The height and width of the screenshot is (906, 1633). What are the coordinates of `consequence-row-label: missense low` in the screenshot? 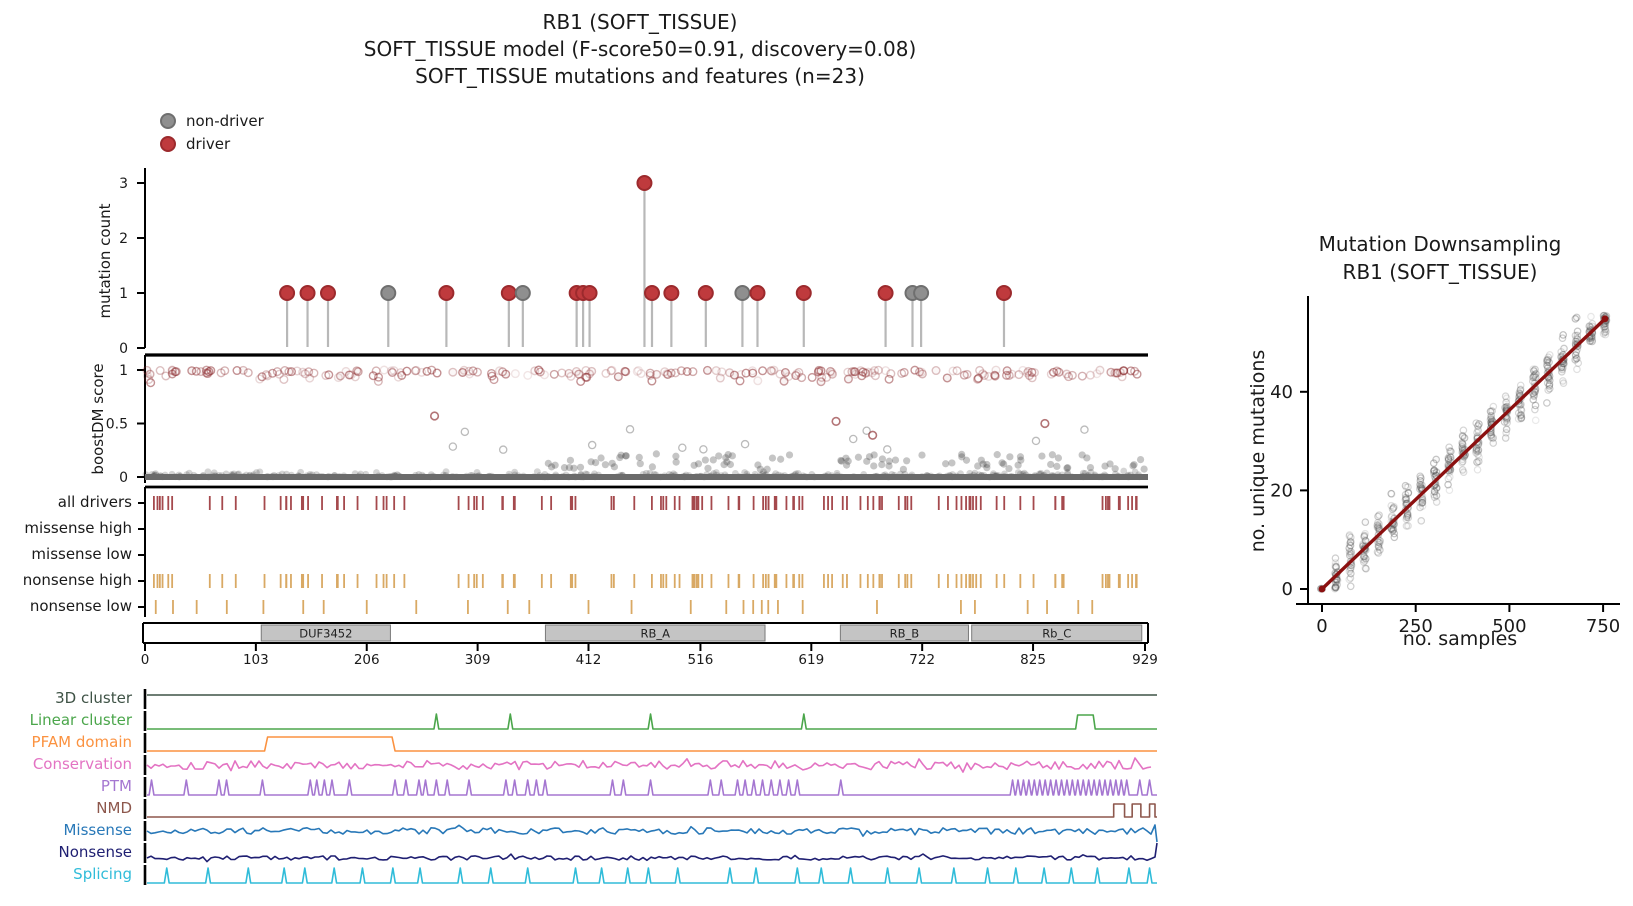 It's located at (81, 554).